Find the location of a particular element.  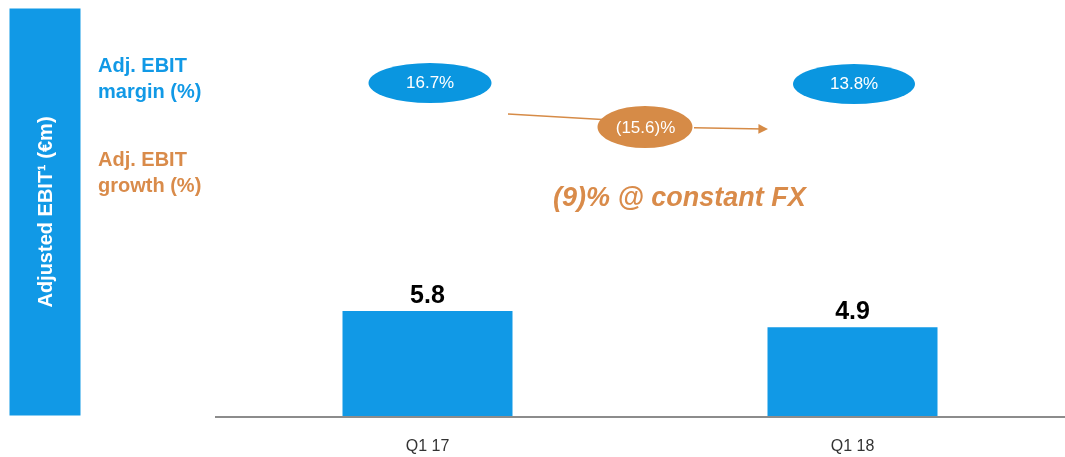

text: (9)% @ constant FX is located at coordinates (680, 197).